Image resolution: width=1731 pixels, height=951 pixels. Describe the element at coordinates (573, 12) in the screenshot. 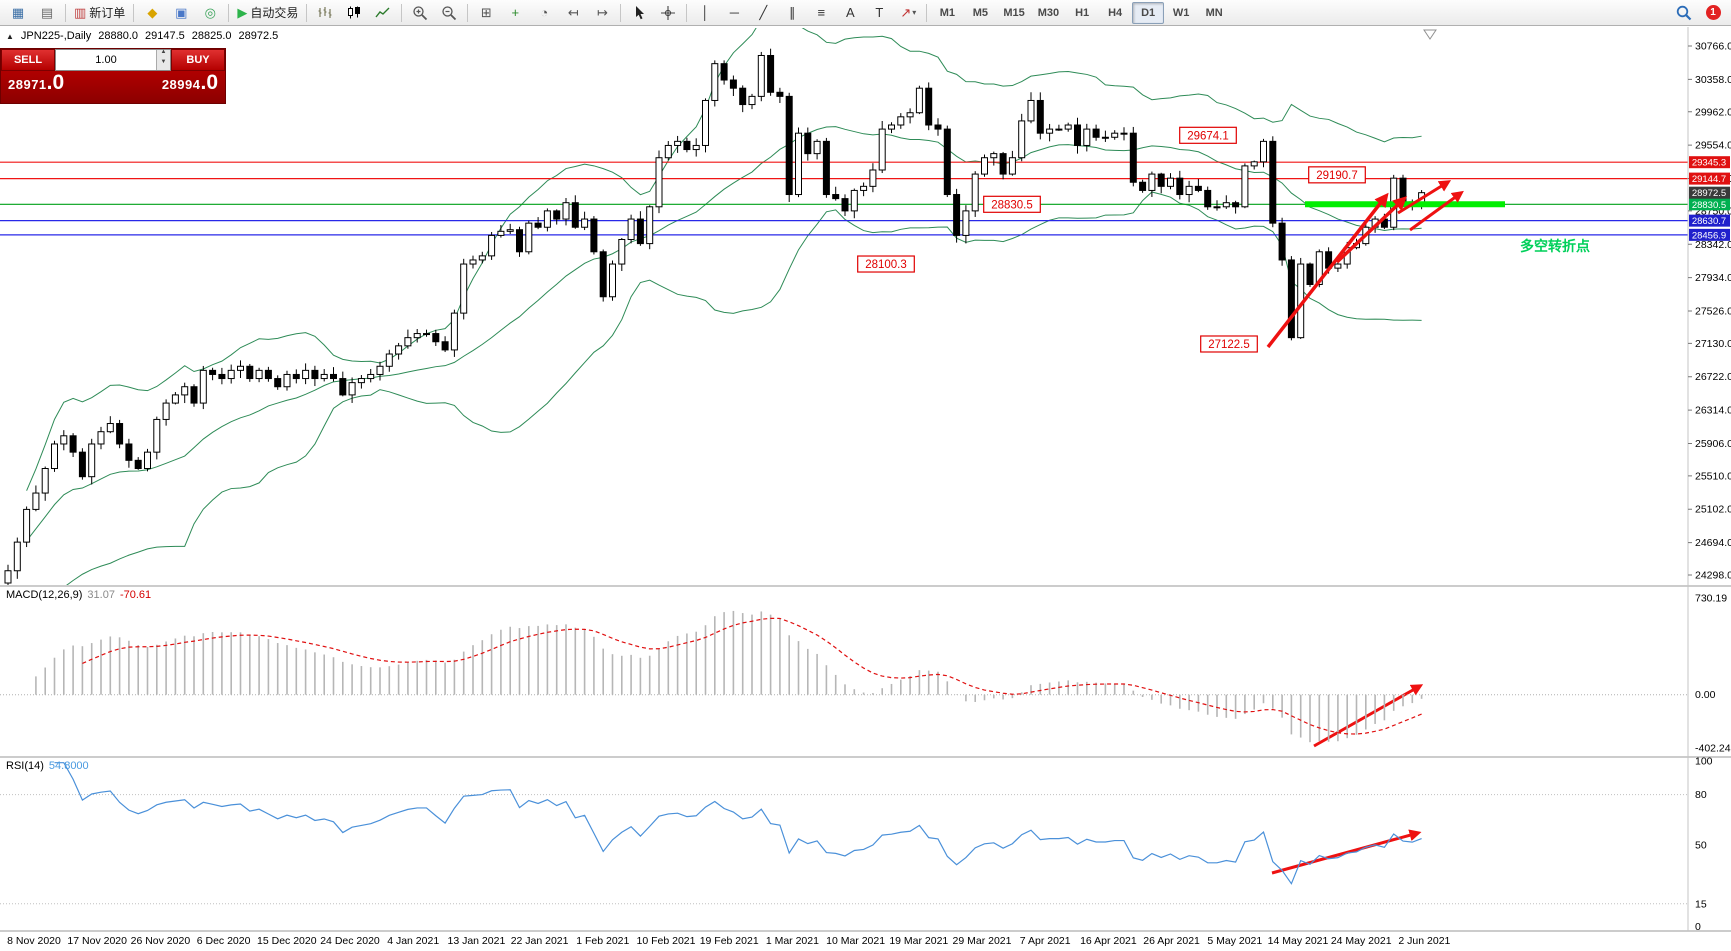

I see `auto-scroll-button: ↤` at that location.